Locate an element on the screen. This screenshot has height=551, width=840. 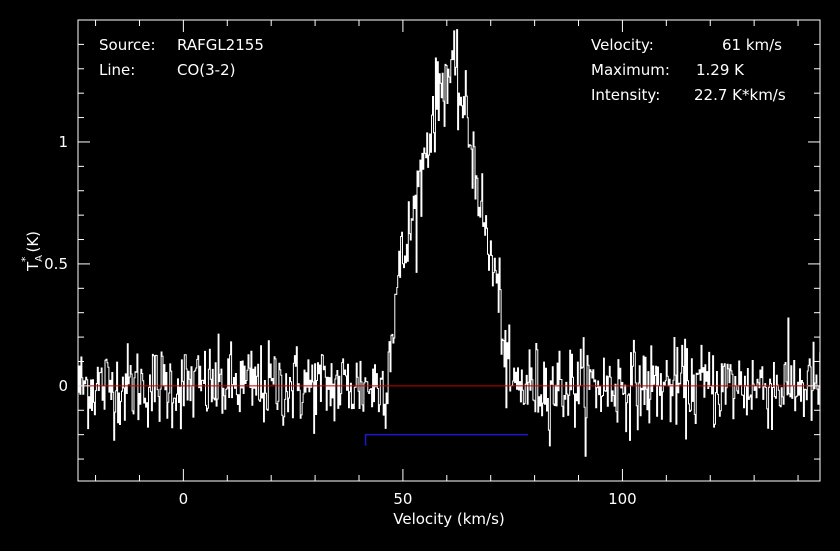
source-label: Source: is located at coordinates (127, 45).